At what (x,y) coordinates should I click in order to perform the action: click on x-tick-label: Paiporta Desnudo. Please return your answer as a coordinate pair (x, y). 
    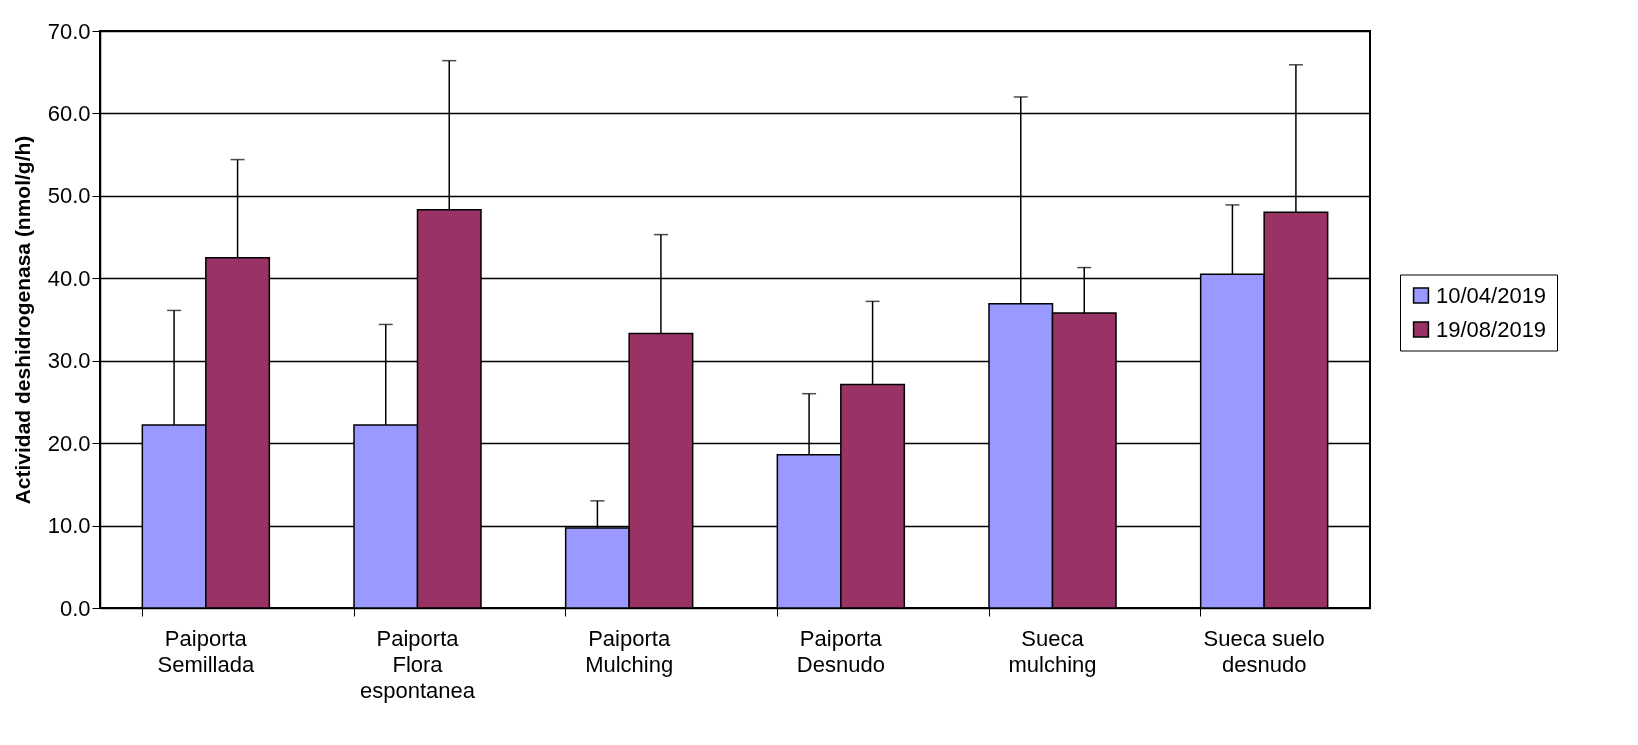
    Looking at the image, I should click on (840, 651).